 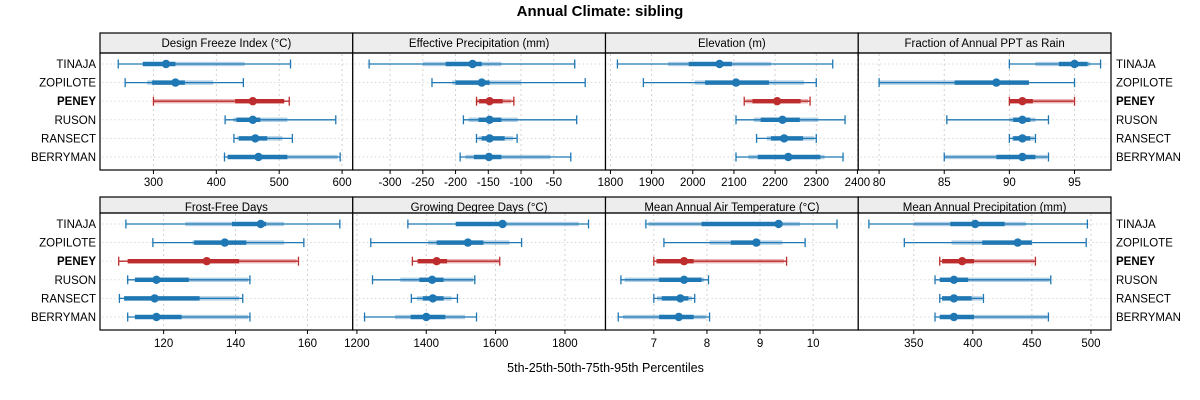 I want to click on axis-tick-label: 450, so click(x=1031, y=344).